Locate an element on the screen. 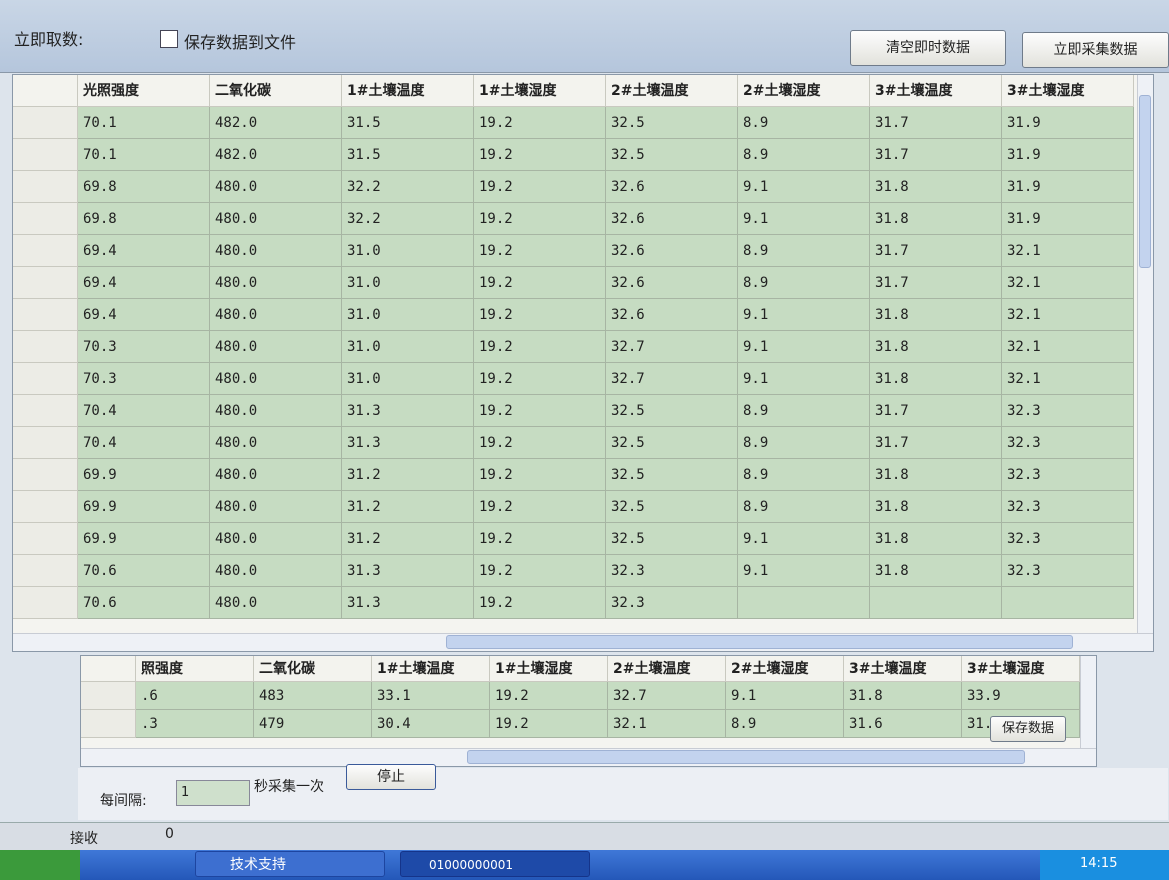 The image size is (1169, 880). system-tray is located at coordinates (1104, 865).